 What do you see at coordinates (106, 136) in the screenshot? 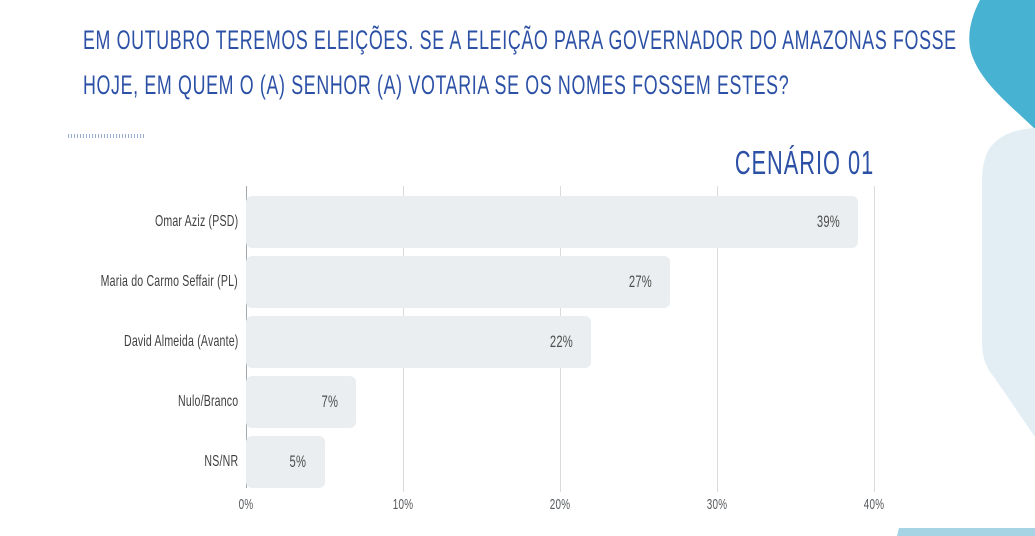
I see `dotted-divider` at bounding box center [106, 136].